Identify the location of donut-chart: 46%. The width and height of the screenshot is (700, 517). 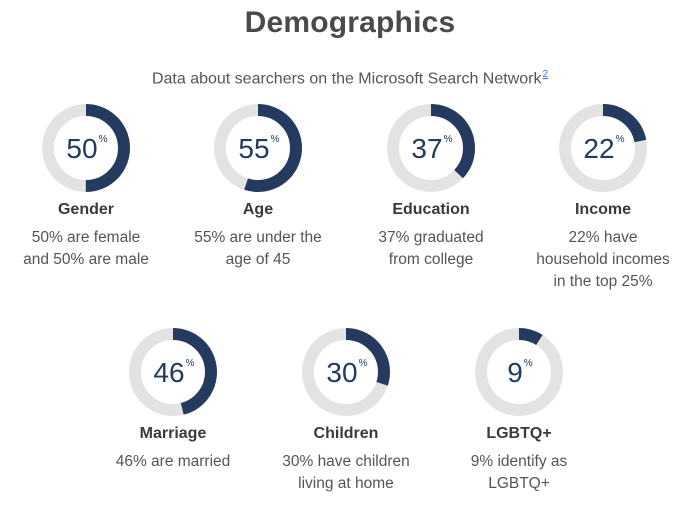
(173, 372).